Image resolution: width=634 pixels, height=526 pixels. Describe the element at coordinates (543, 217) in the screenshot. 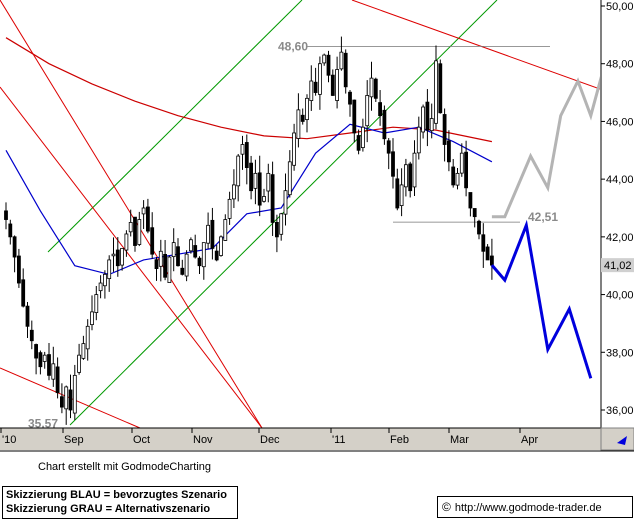

I see `price-annotation: 42,51` at that location.